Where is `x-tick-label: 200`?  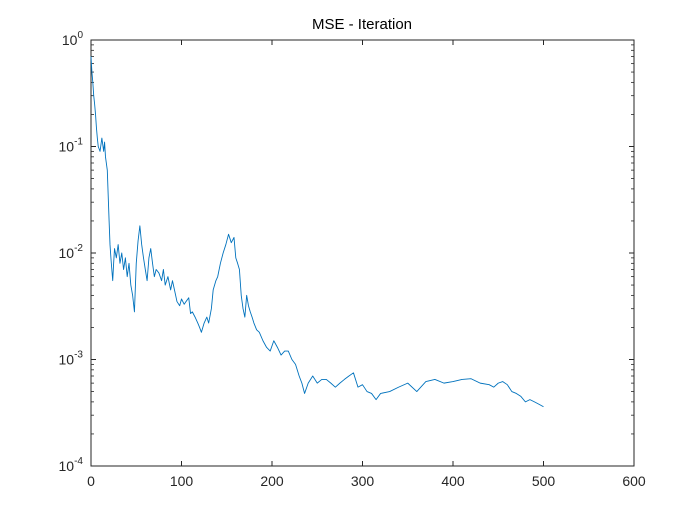 x-tick-label: 200 is located at coordinates (272, 481).